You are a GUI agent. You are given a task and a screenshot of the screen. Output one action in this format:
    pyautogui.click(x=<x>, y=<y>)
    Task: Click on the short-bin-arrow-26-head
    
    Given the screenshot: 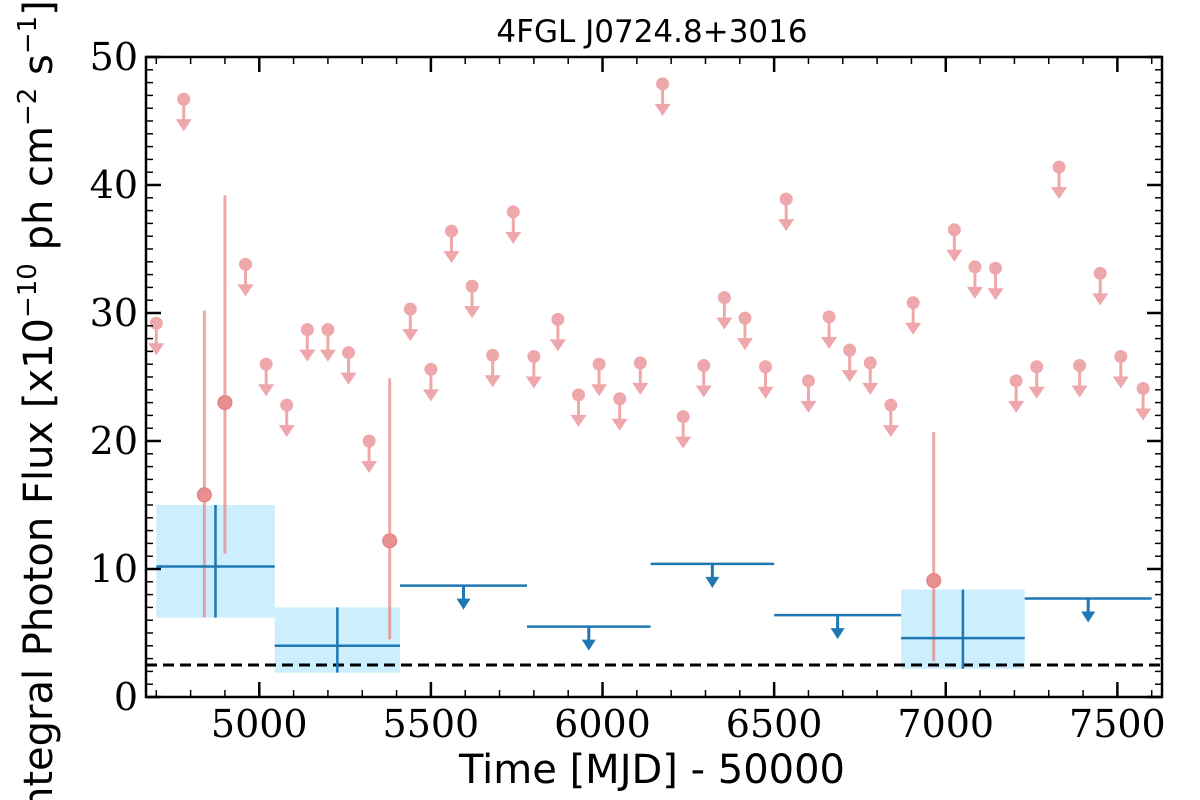 What is the action you would take?
    pyautogui.click(x=765, y=392)
    